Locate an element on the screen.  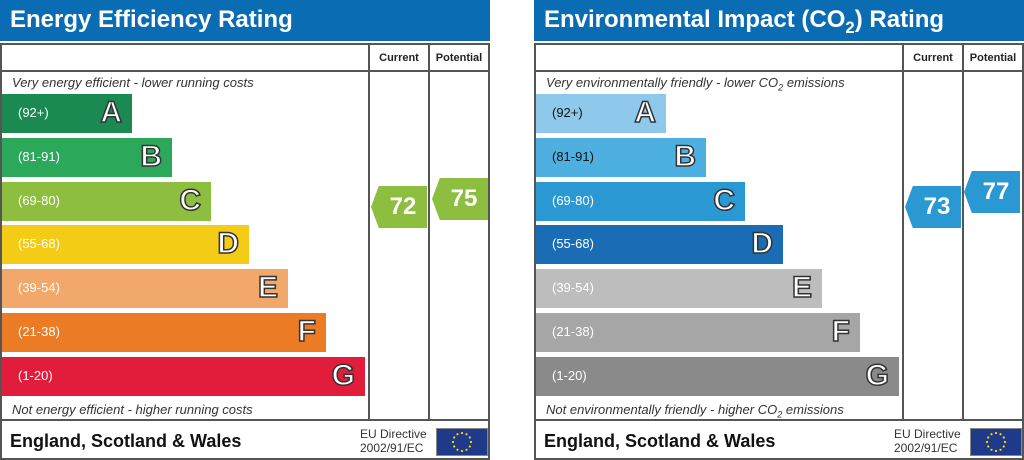
band-range: (81-91) is located at coordinates (573, 156).